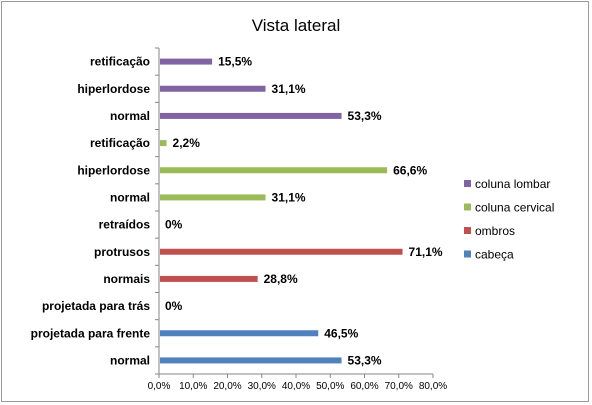  What do you see at coordinates (122, 252) in the screenshot?
I see `category-label: protrusos` at bounding box center [122, 252].